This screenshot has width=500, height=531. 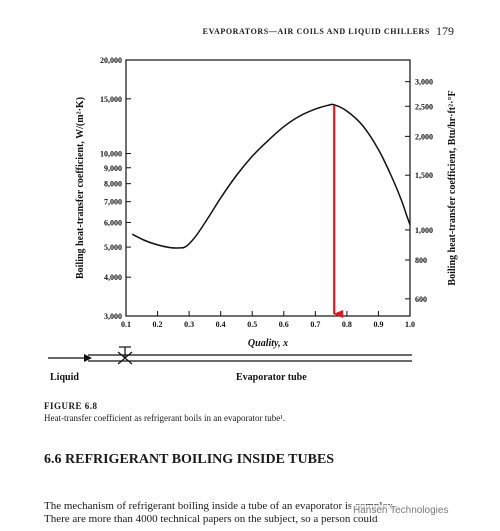 What do you see at coordinates (284, 324) in the screenshot?
I see `x-tick-label: 0.6` at bounding box center [284, 324].